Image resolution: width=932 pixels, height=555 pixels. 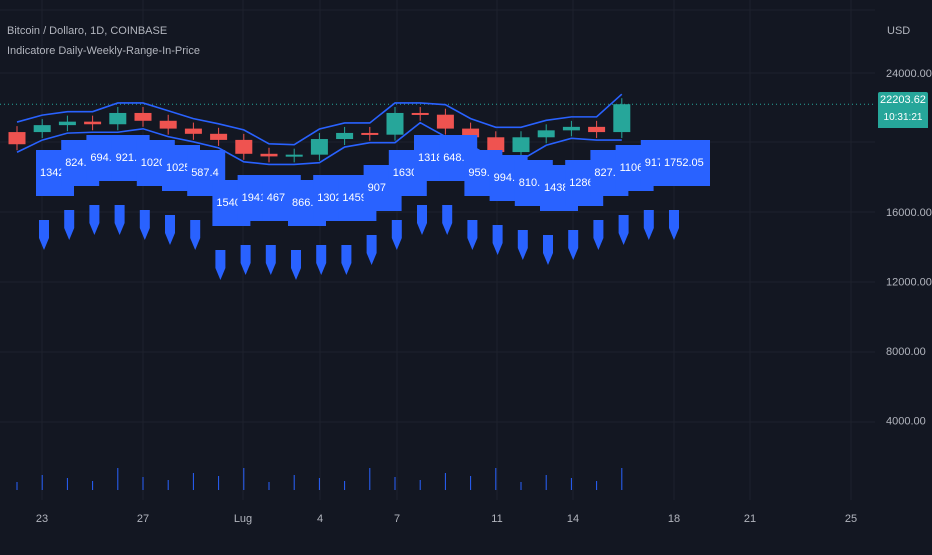 What do you see at coordinates (654, 163) in the screenshot?
I see `range-label-text: 917` at bounding box center [654, 163].